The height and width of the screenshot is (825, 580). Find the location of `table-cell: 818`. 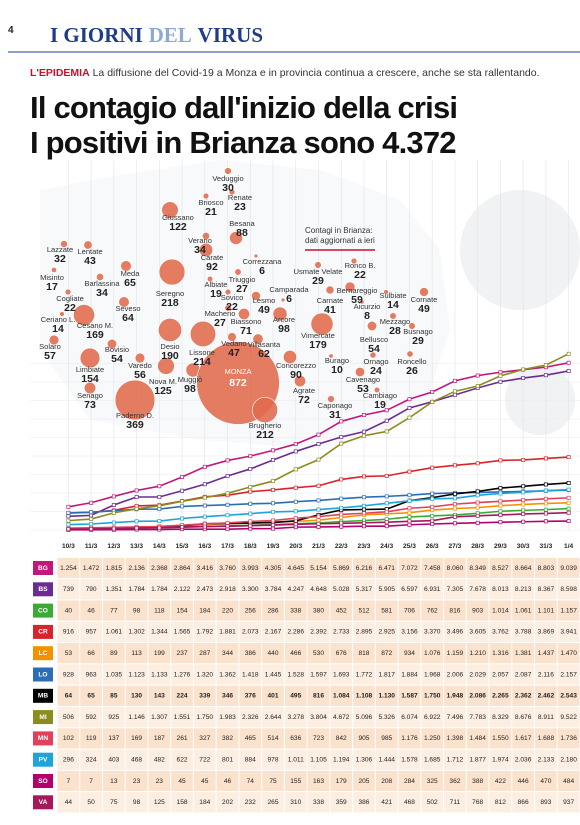

table-cell: 818 is located at coordinates (363, 653).